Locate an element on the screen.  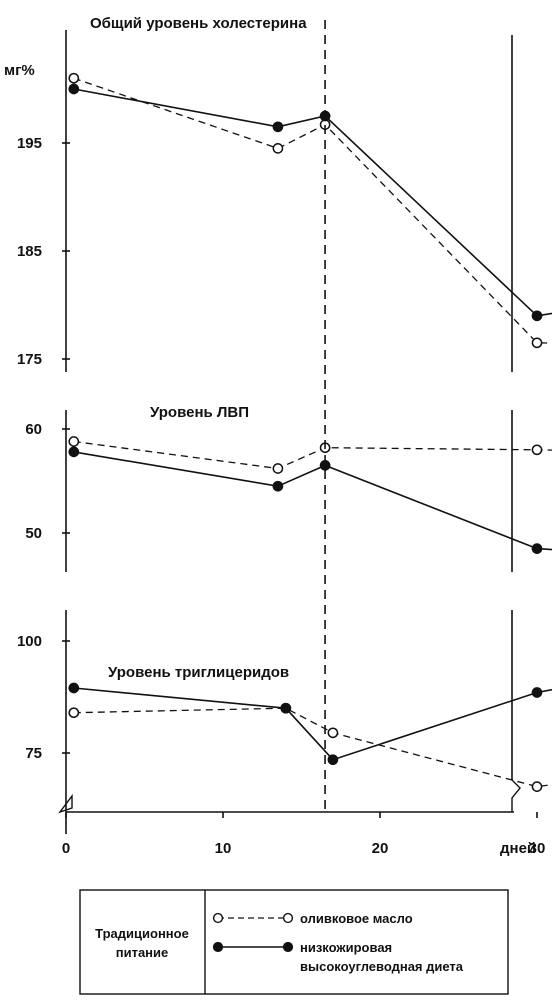
legend-box is located at coordinates (294, 942).